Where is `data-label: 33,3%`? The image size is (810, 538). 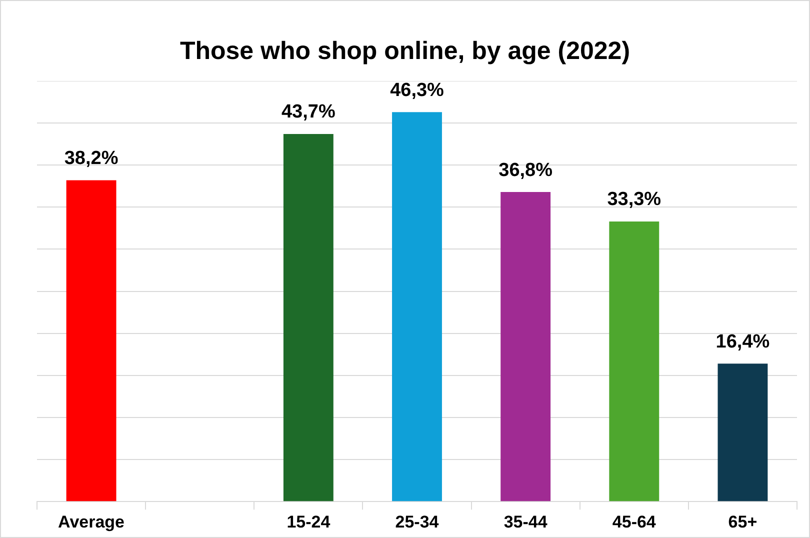 data-label: 33,3% is located at coordinates (634, 199).